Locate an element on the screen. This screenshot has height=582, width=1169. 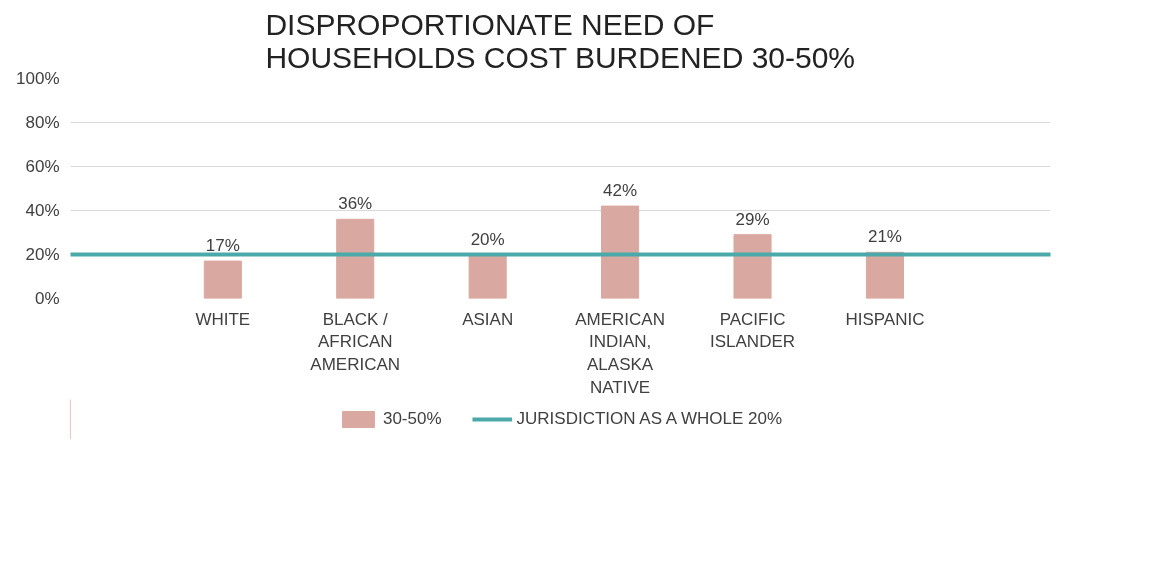
y-tick-label: 20% is located at coordinates (42, 254).